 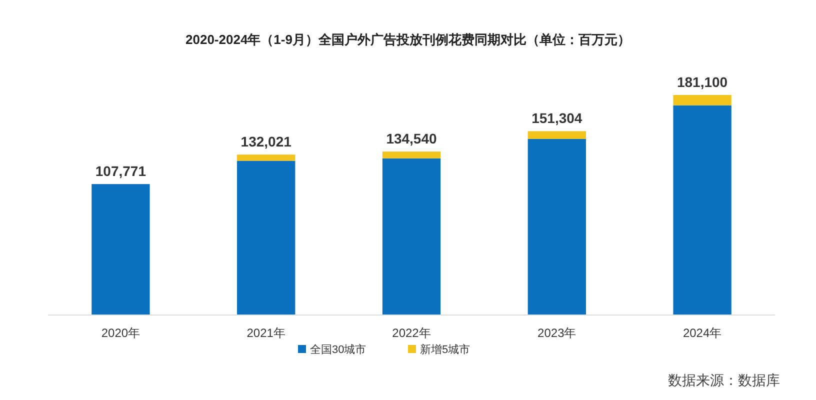 What do you see at coordinates (557, 333) in the screenshot?
I see `x-tick-label: 2023年` at bounding box center [557, 333].